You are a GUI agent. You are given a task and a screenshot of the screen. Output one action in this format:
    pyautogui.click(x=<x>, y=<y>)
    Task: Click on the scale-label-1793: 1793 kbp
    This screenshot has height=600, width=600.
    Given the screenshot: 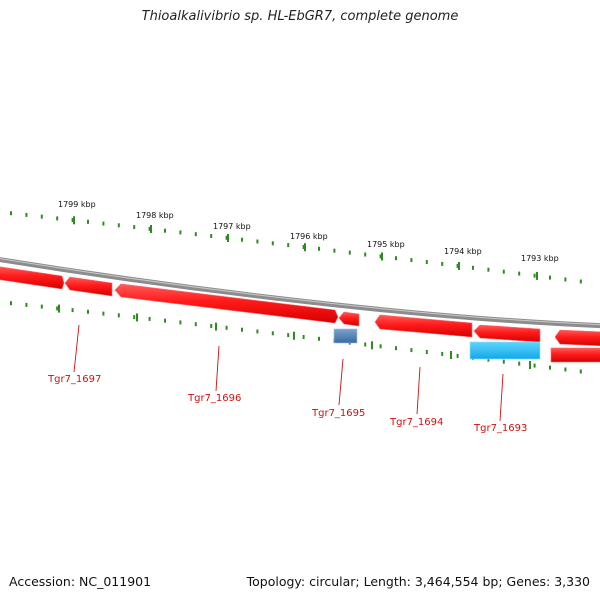 What is the action you would take?
    pyautogui.click(x=540, y=258)
    